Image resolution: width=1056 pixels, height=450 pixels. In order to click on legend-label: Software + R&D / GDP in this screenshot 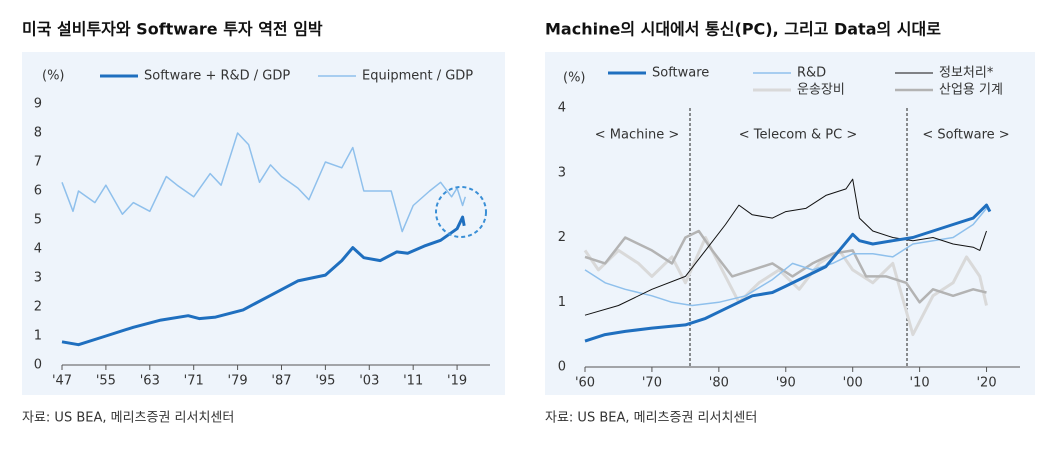, I will do `click(217, 76)`.